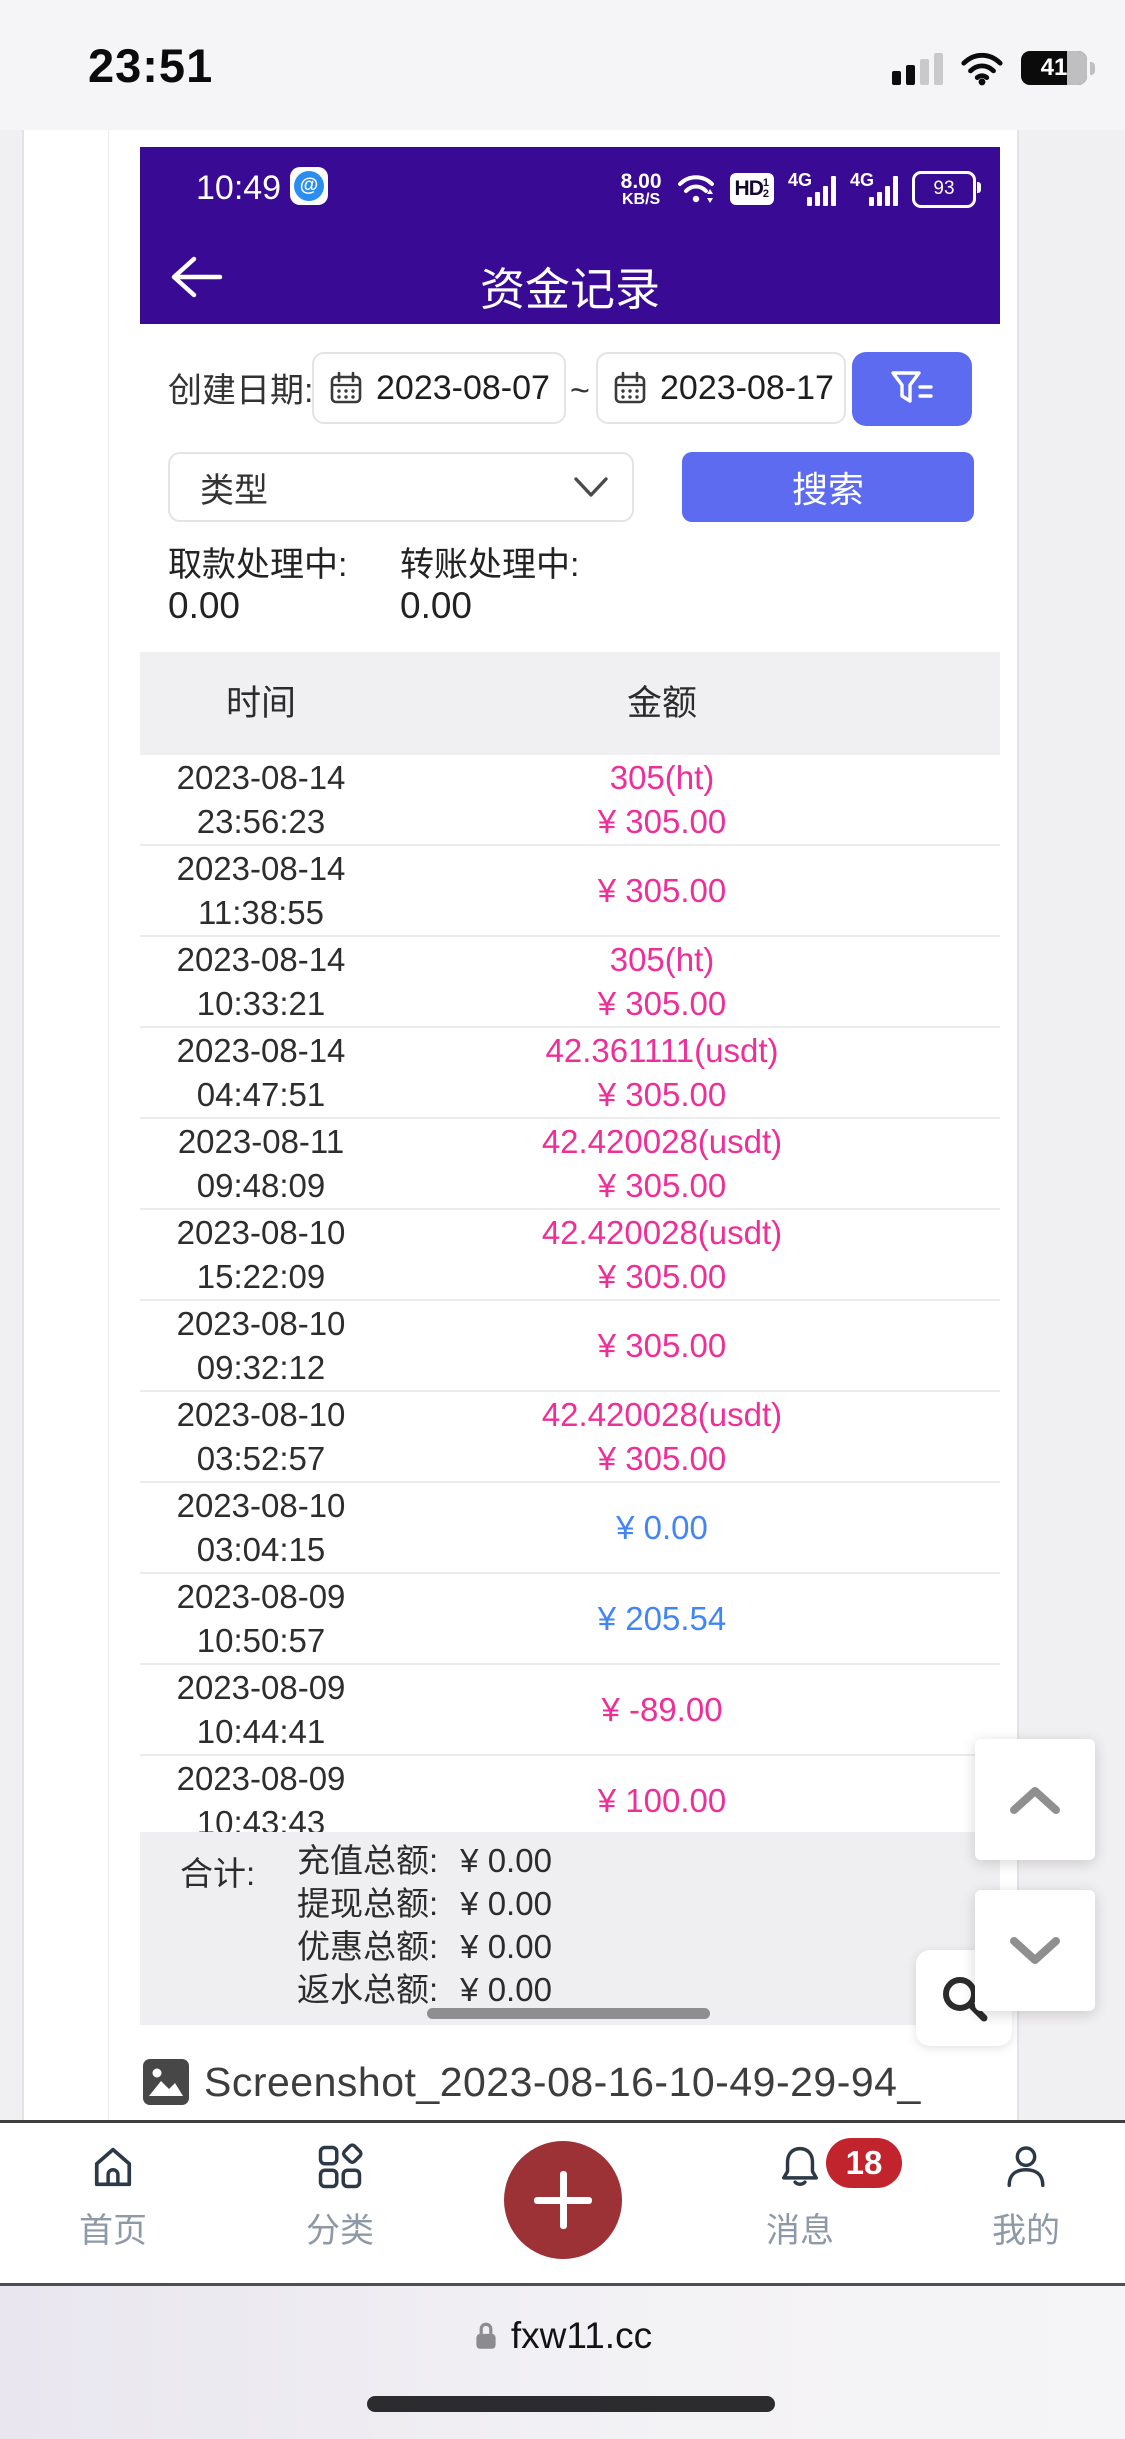  I want to click on type-select-value: 类型, so click(234, 490).